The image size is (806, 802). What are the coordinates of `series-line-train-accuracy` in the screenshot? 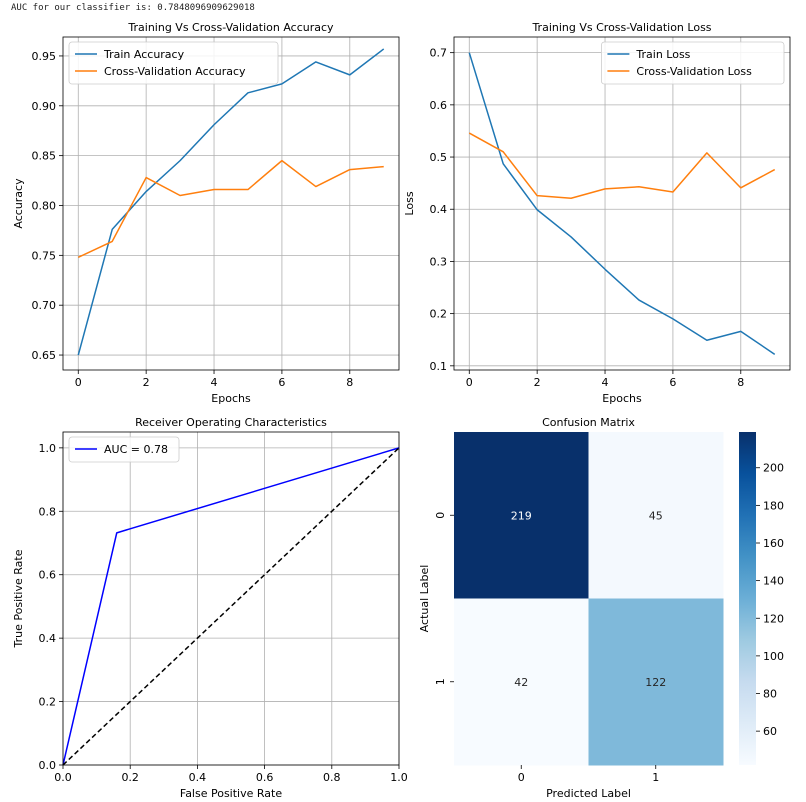 It's located at (231, 202).